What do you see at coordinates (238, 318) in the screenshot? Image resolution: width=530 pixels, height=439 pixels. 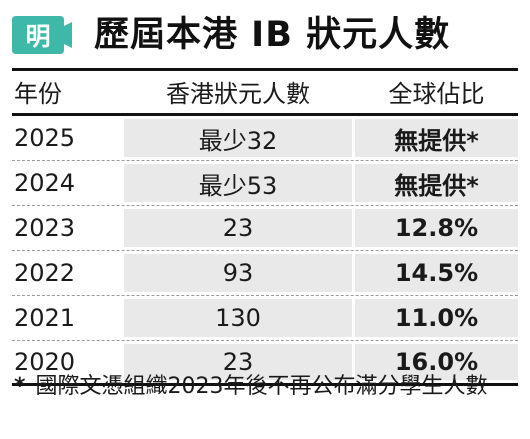 I see `hk-count-cell: 130` at bounding box center [238, 318].